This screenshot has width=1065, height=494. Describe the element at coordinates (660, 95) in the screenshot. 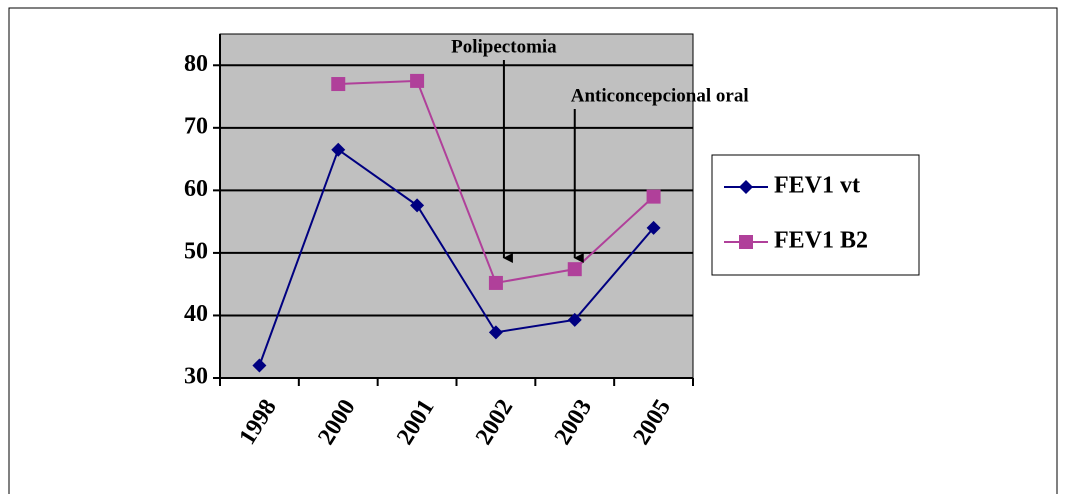

I see `annotation: Anticoncepcional oral` at that location.